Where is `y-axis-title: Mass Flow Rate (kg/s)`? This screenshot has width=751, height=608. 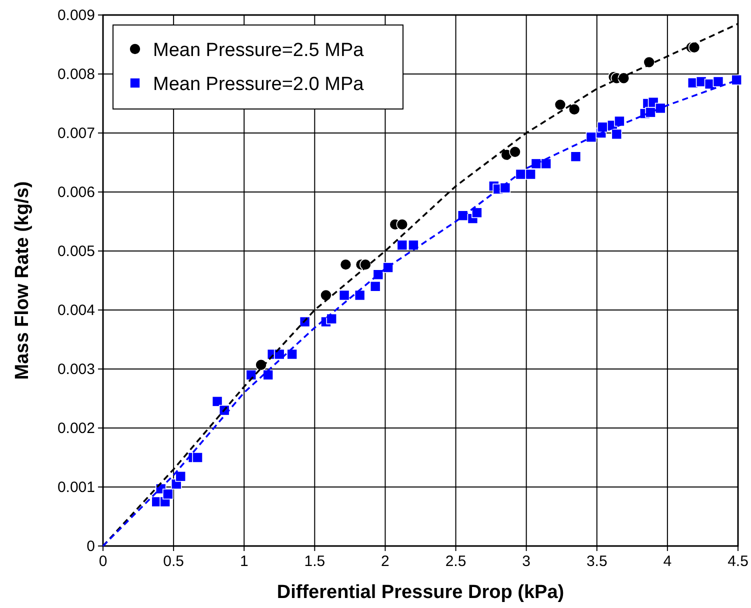 y-axis-title: Mass Flow Rate (kg/s) is located at coordinates (22, 280).